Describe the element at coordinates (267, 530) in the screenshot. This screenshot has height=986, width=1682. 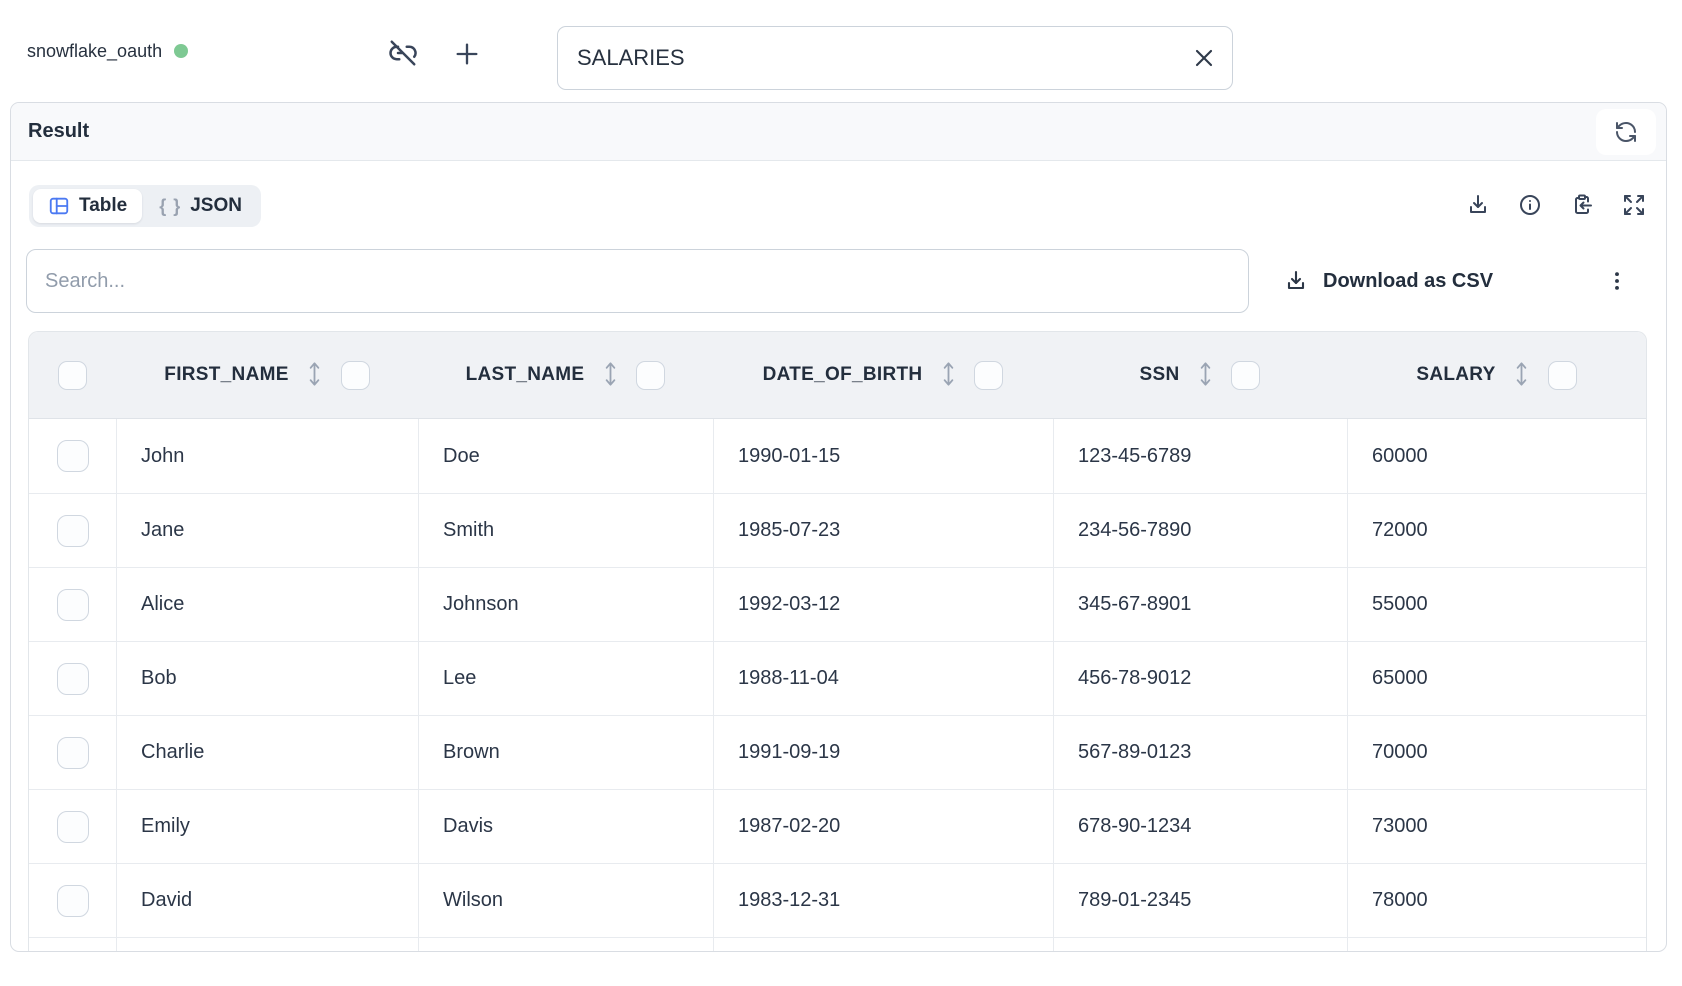
I see `table-cell: Jane` at that location.